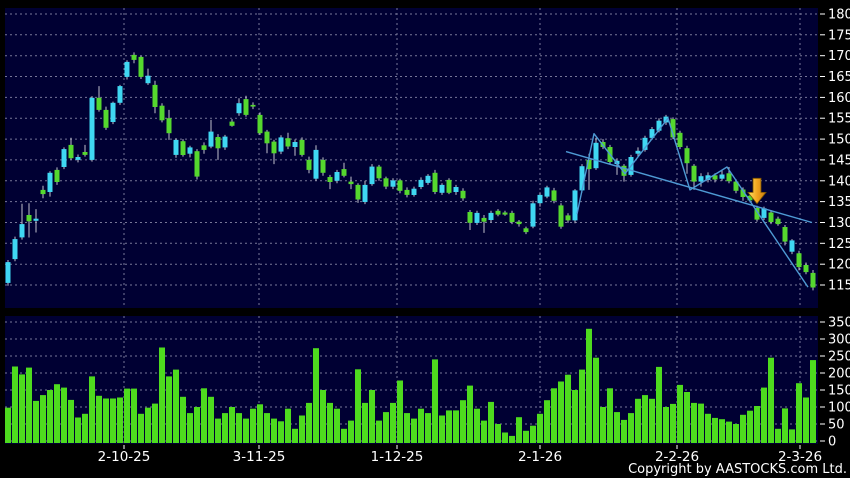  Describe the element at coordinates (689, 202) in the screenshot. I see `trend-line-annotations` at that location.